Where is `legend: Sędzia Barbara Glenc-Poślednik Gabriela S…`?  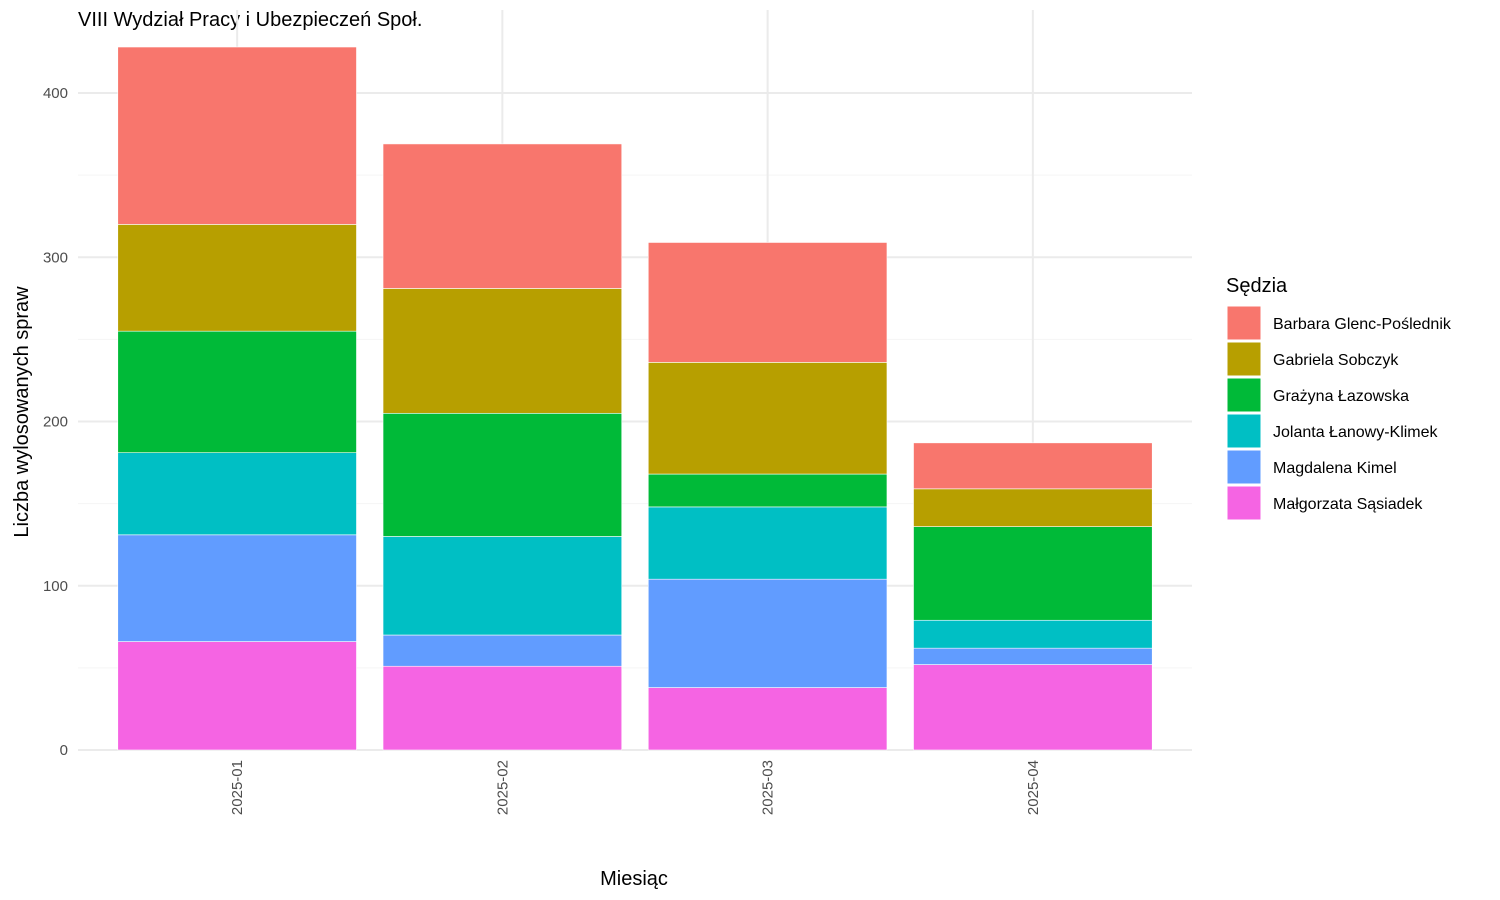
legend: Sędzia Barbara Glenc-Poślednik Gabriela S… is located at coordinates (1339, 398).